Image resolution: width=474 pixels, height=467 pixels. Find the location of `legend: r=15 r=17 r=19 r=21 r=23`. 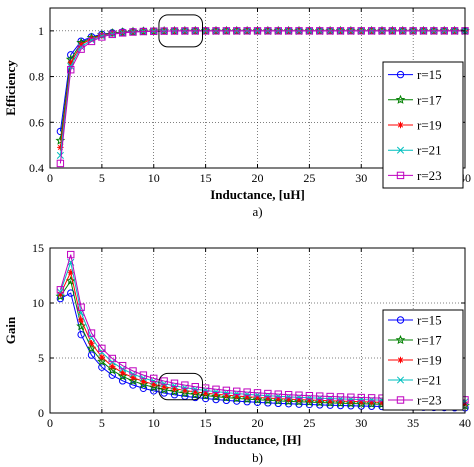

legend: r=15 r=17 r=19 r=21 r=23 is located at coordinates (423, 360).